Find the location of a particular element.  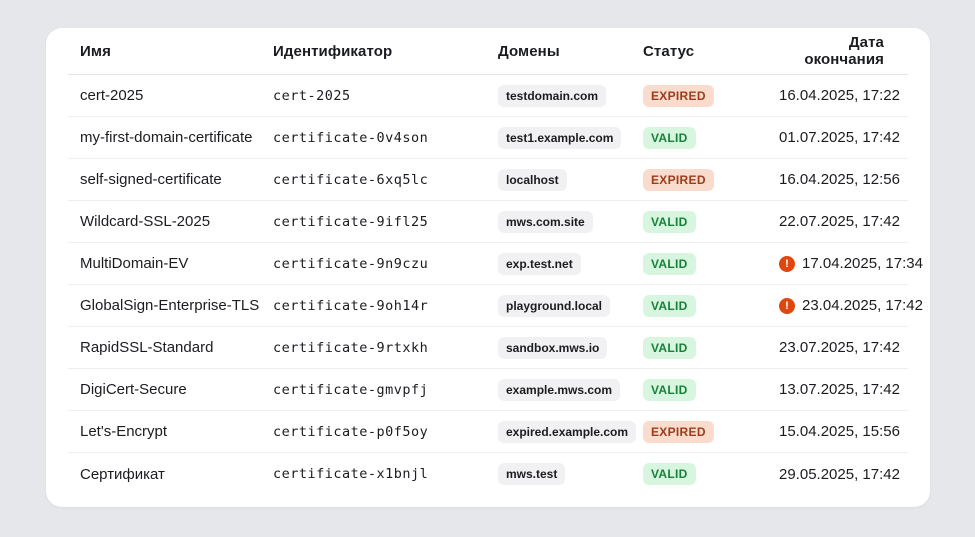

domain-chip: testdomain.com is located at coordinates (552, 95).